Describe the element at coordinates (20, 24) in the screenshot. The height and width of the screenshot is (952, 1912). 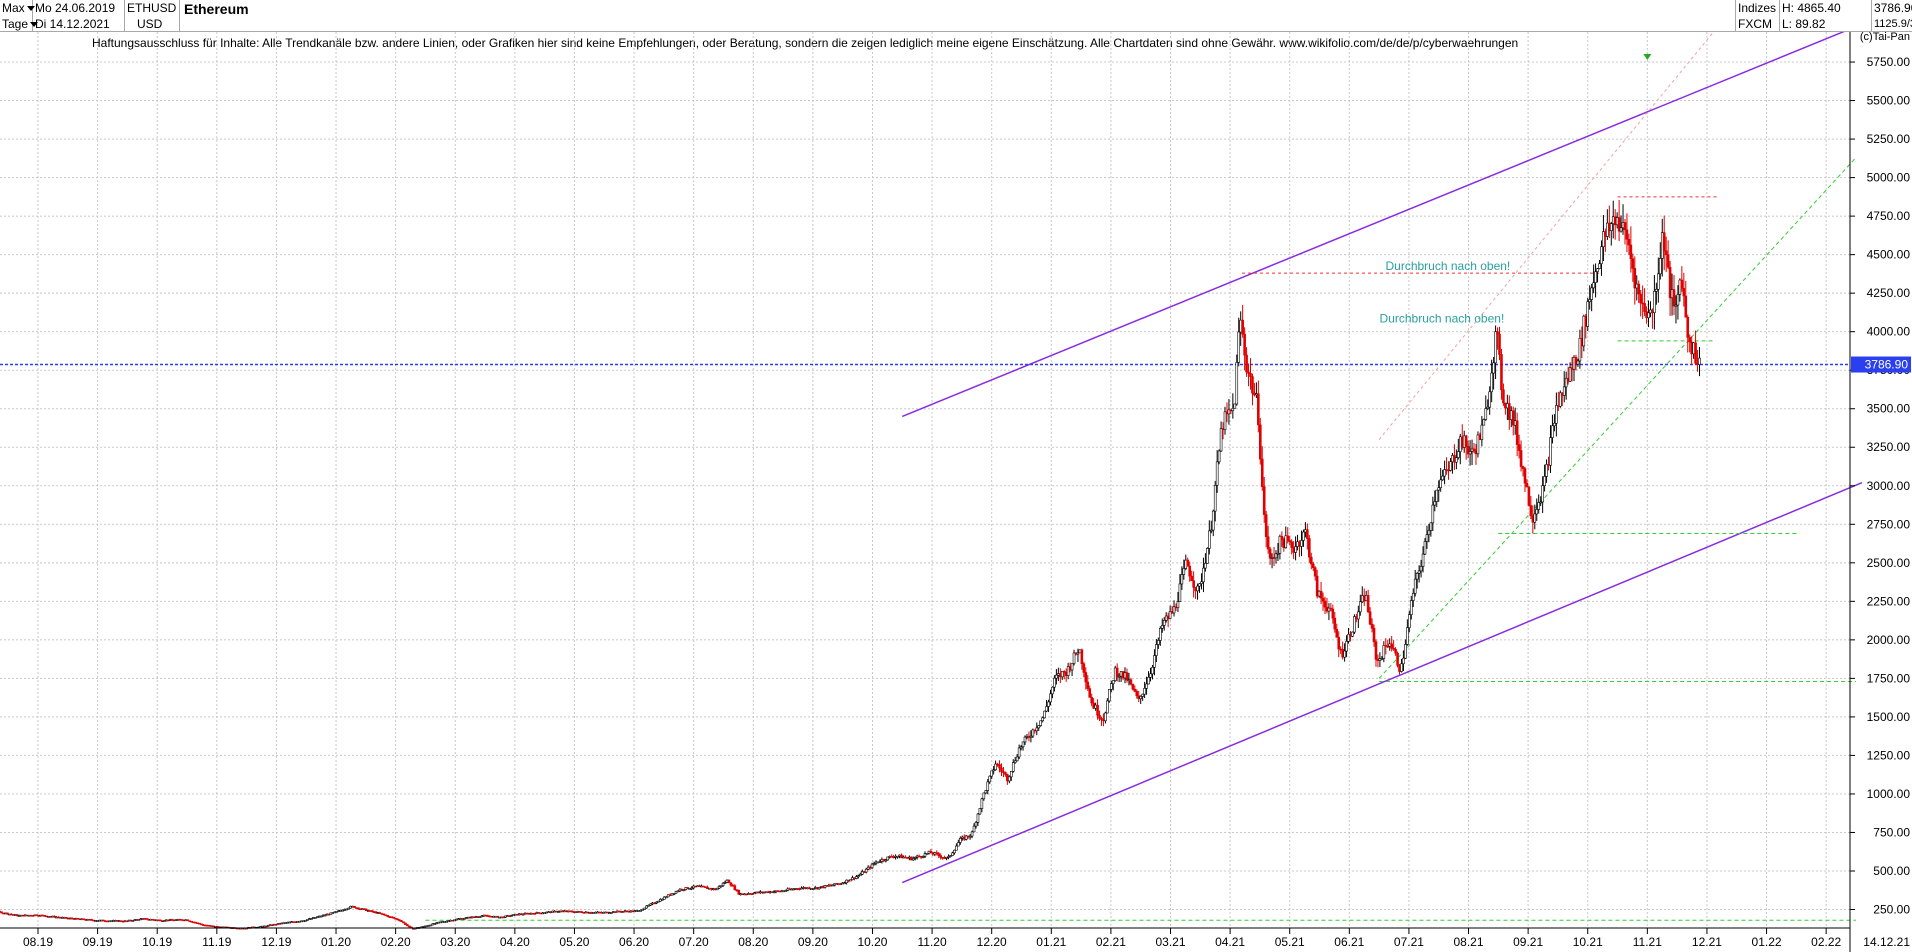
I see `interval-select: Tage` at that location.